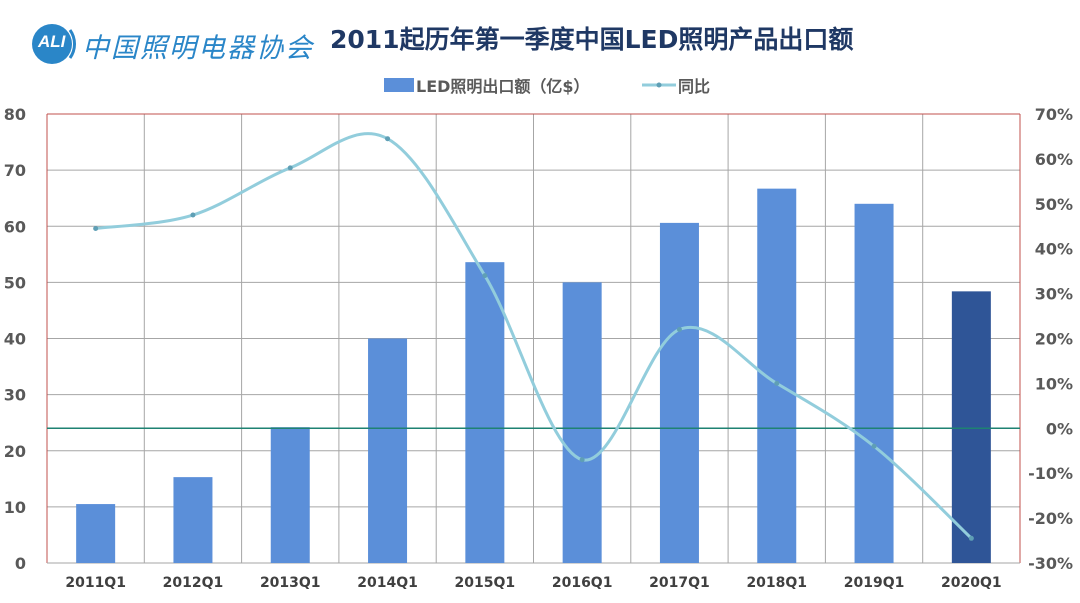  I want to click on bar-2020Q1, so click(971, 427).